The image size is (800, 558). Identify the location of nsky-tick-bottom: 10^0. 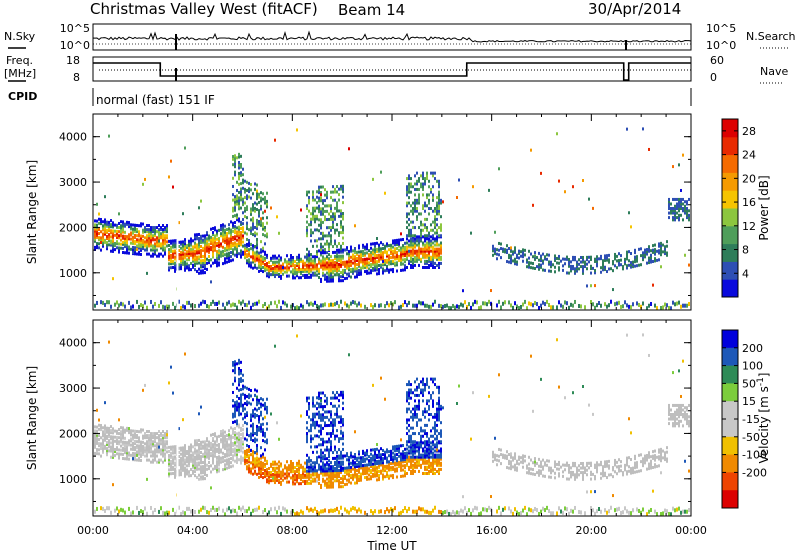
(75, 45).